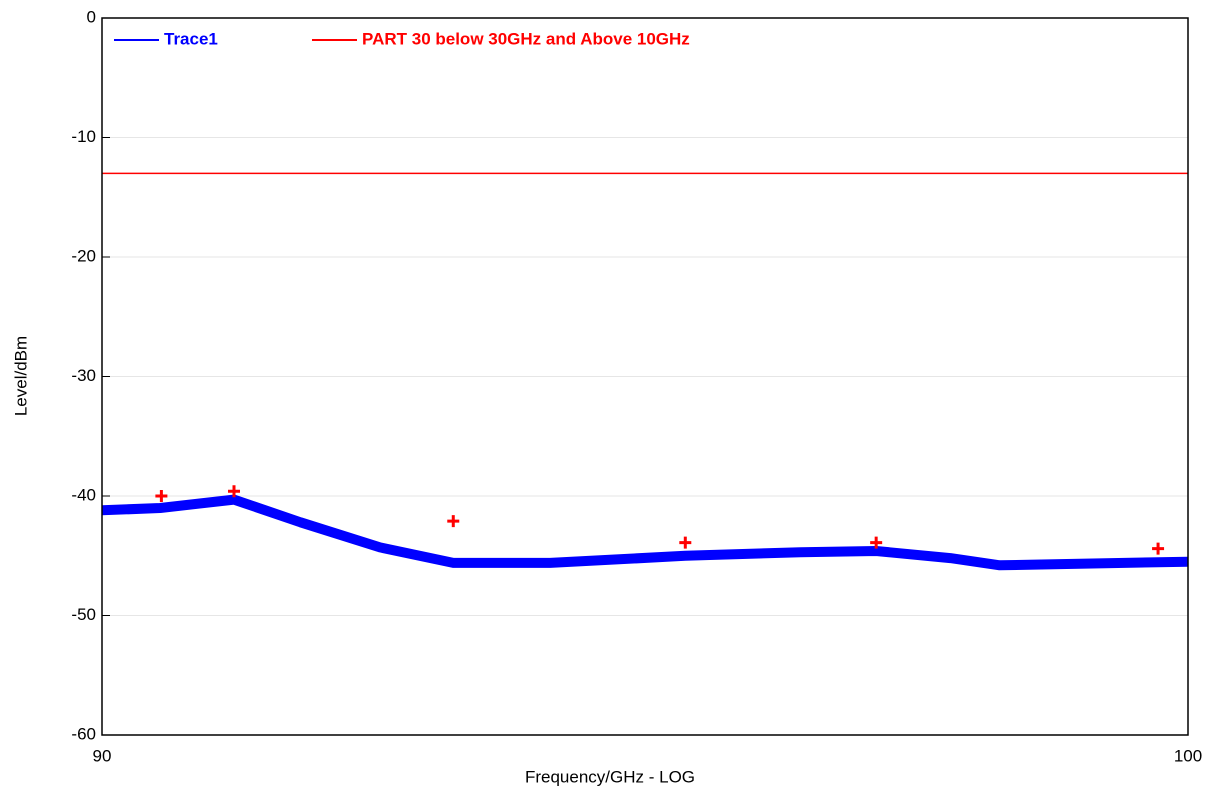 The image size is (1209, 791). I want to click on y-tick-label: -40, so click(83, 494).